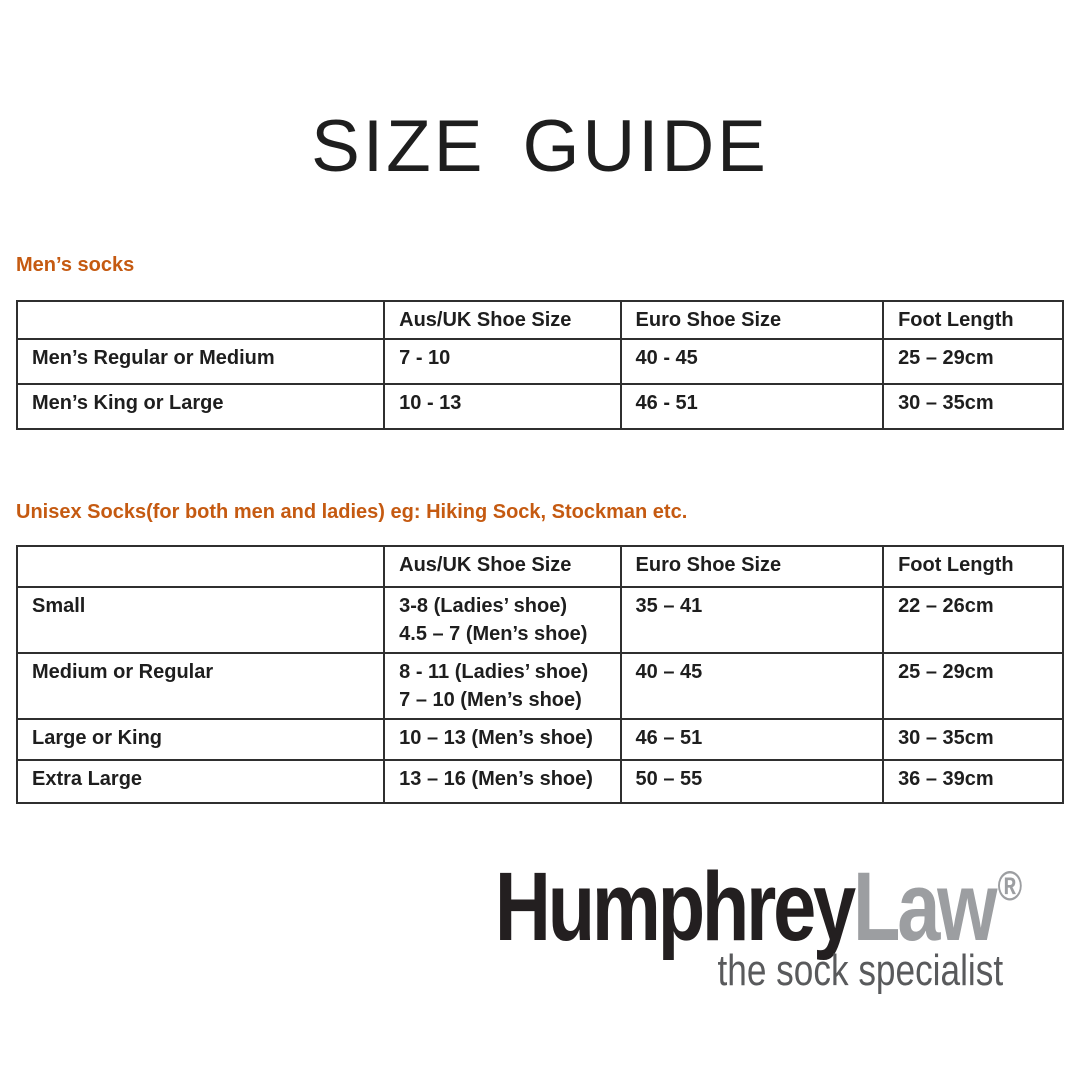 Image resolution: width=1080 pixels, height=1080 pixels. Describe the element at coordinates (925, 906) in the screenshot. I see `logo-law-text: Law` at that location.